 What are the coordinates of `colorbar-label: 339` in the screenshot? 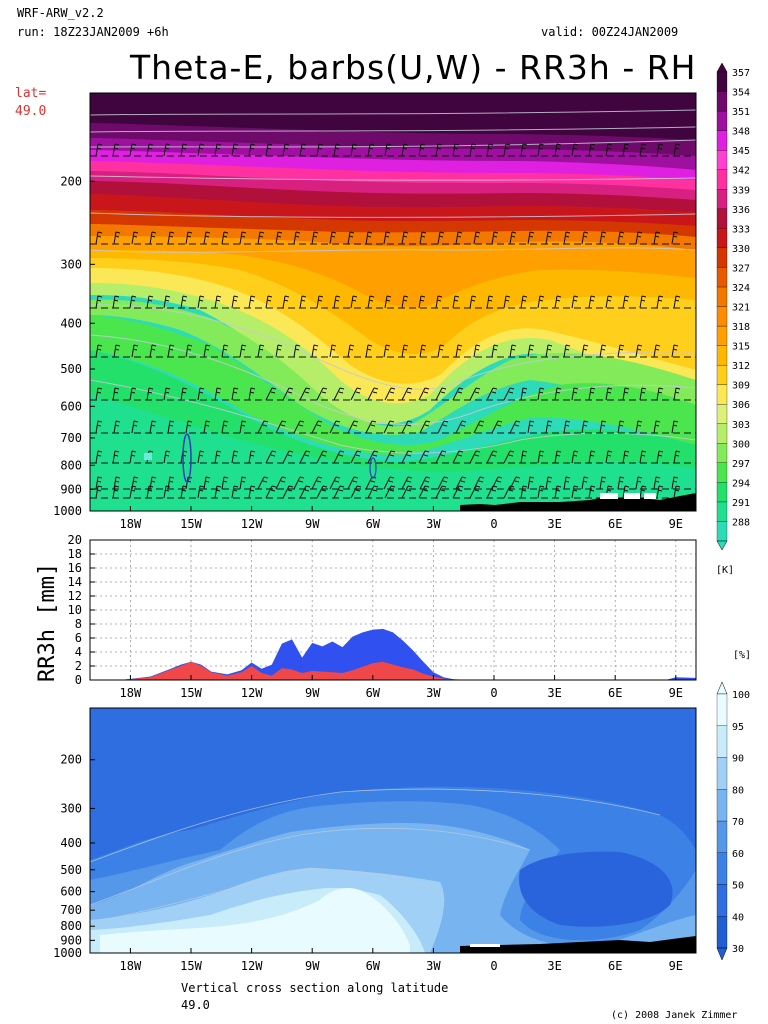 It's located at (741, 190).